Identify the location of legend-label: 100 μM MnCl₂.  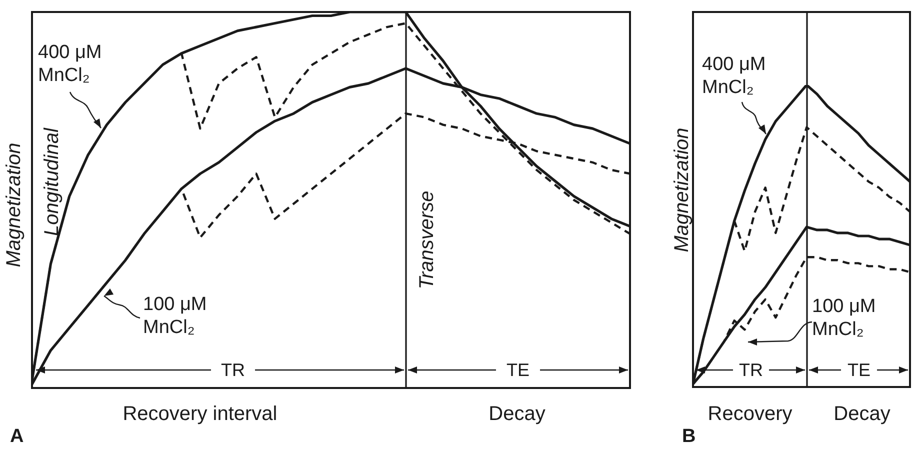
(175, 316).